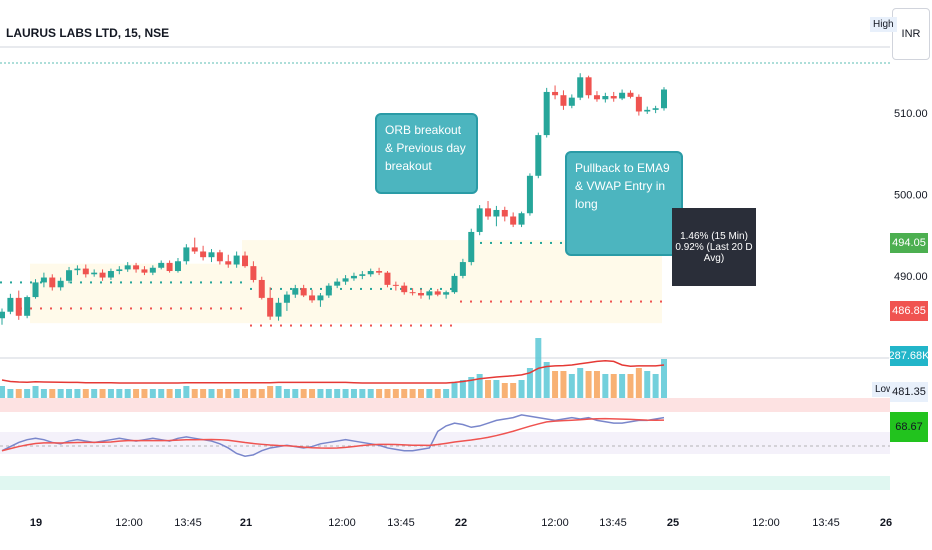 The image size is (932, 550). What do you see at coordinates (909, 243) in the screenshot?
I see `green-price-tag: 494.05` at bounding box center [909, 243].